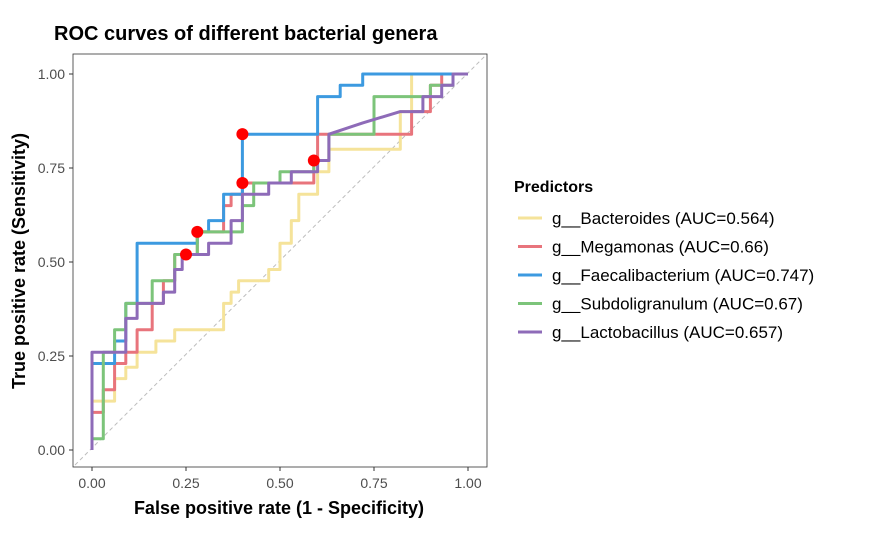  What do you see at coordinates (683, 275) in the screenshot?
I see `legend-label: g__Faecalibacterium (AUC=0.747)` at bounding box center [683, 275].